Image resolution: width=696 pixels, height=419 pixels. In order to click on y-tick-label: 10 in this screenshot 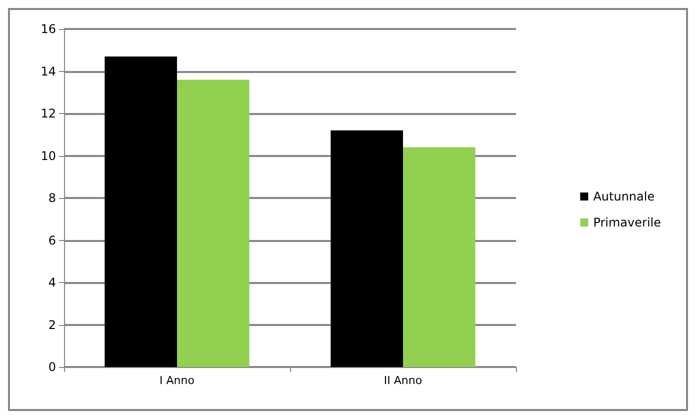, I will do `click(48, 155)`.